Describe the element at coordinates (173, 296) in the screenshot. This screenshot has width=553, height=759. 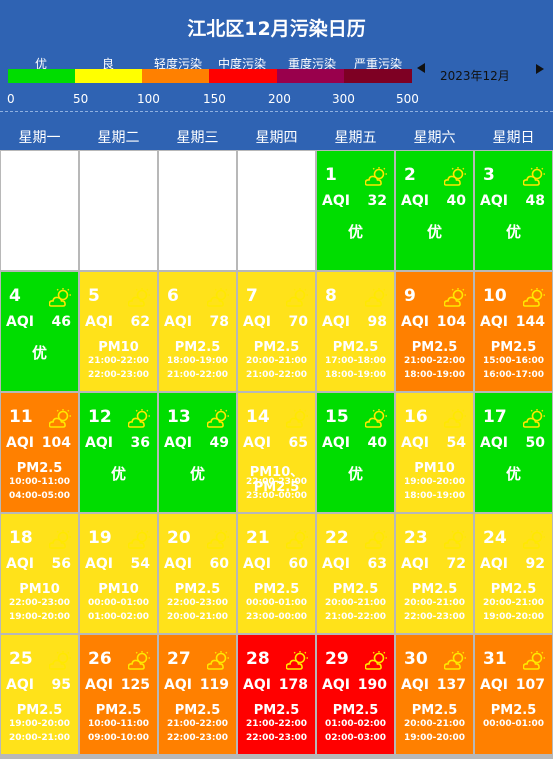
I see `day-number: 6` at that location.